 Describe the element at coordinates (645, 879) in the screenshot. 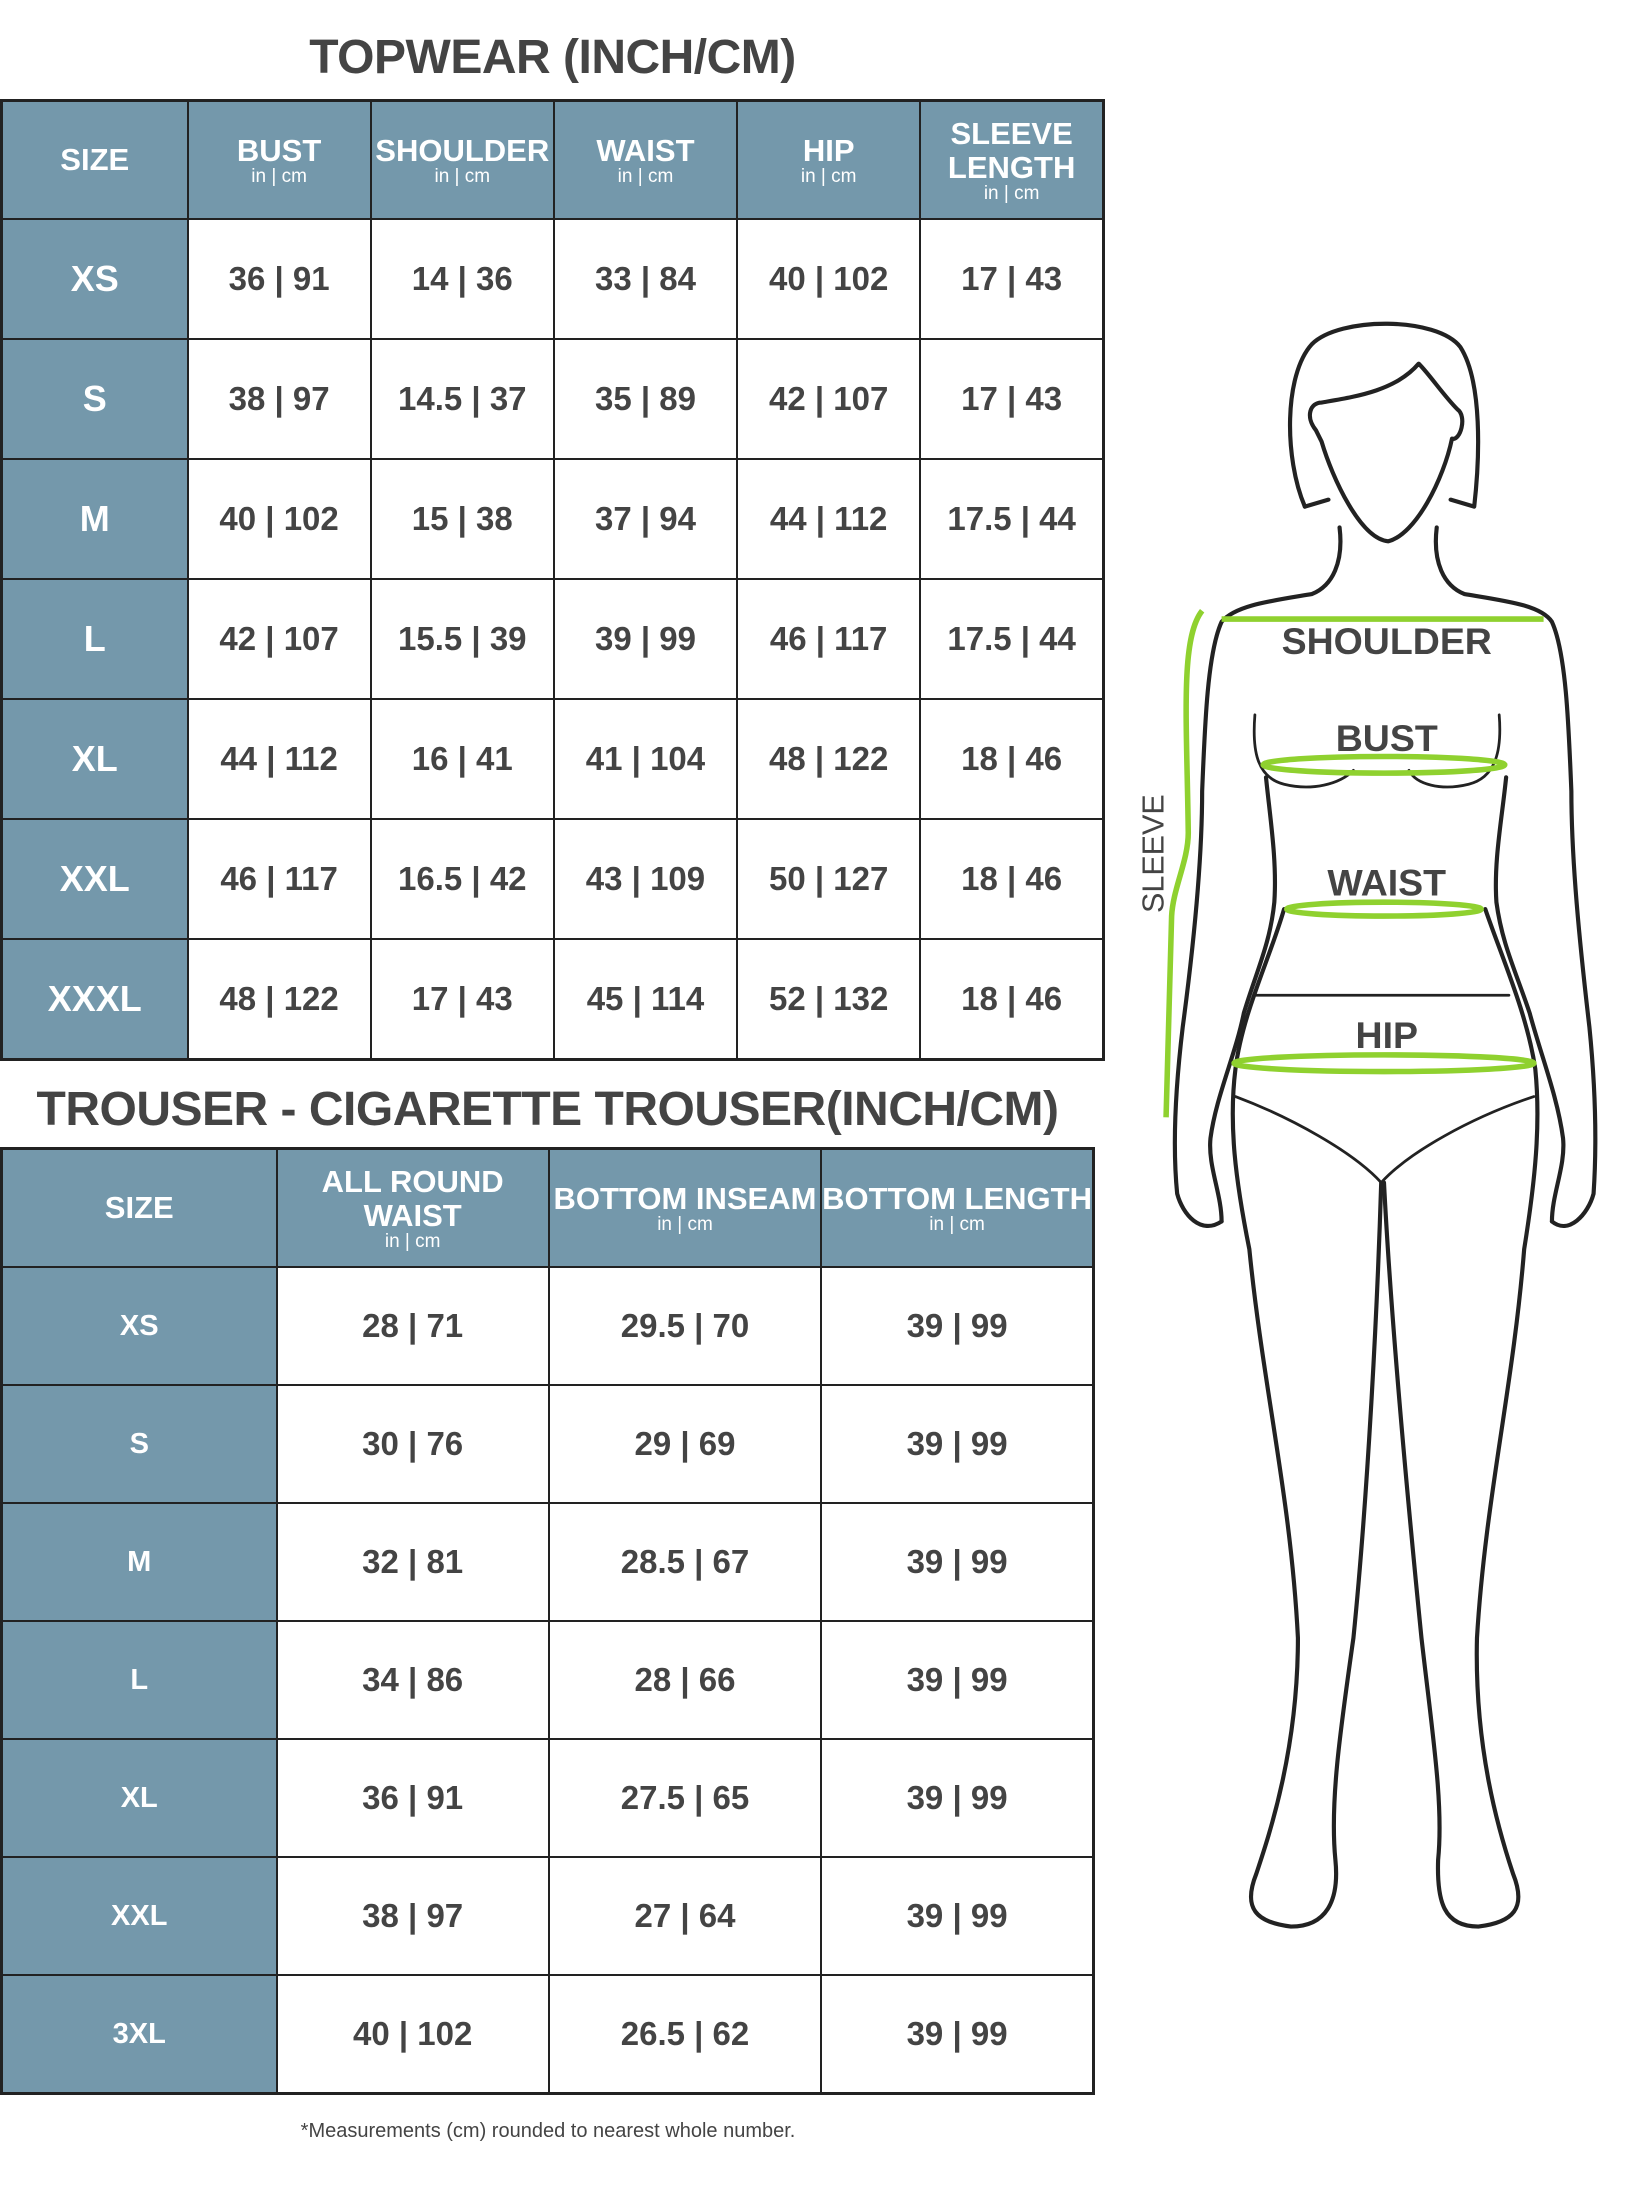

I see `measurement-cell: 43 | 109` at that location.